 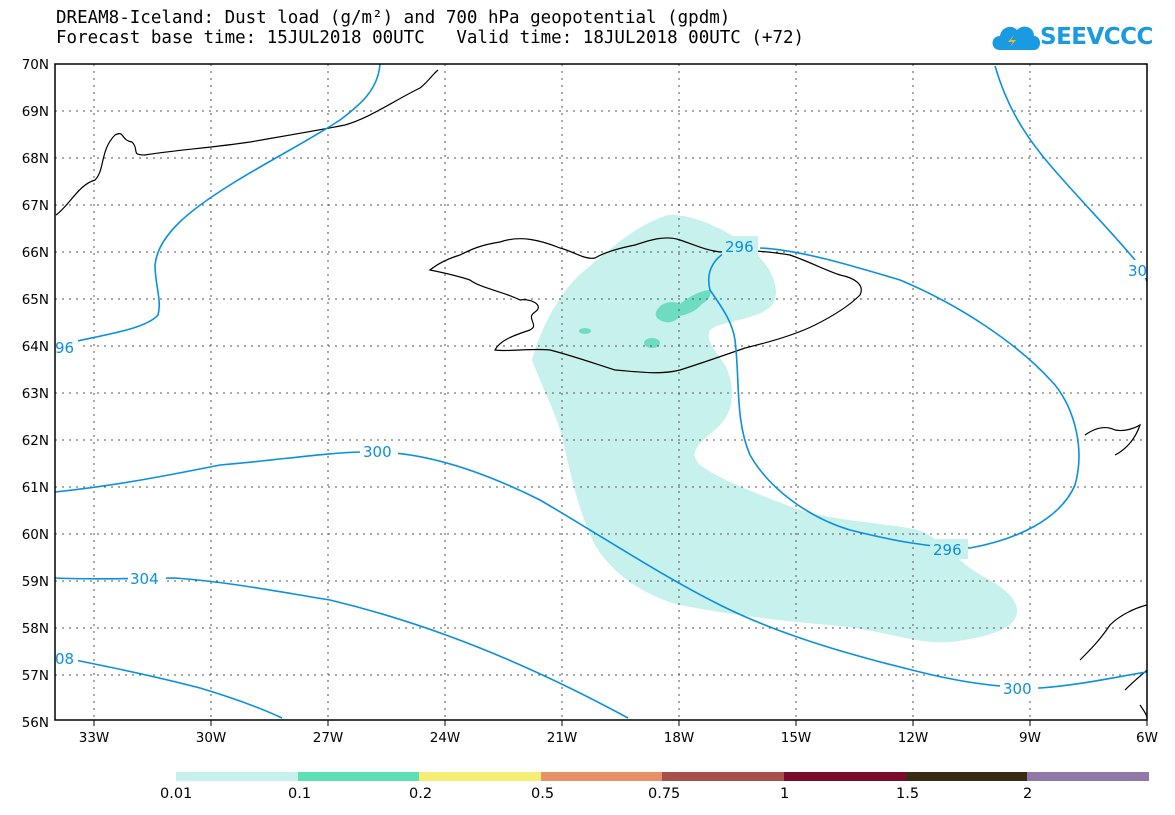 What do you see at coordinates (144, 579) in the screenshot?
I see `contour-label: 304` at bounding box center [144, 579].